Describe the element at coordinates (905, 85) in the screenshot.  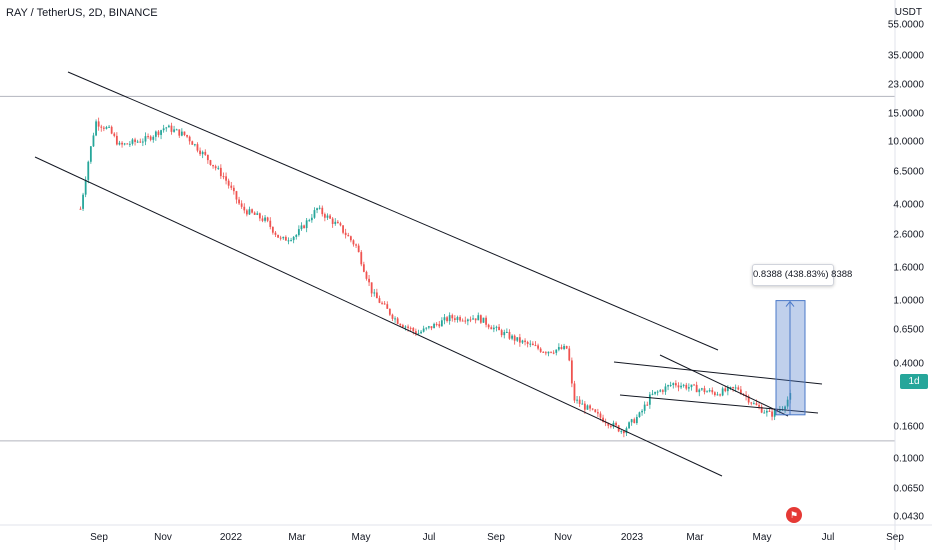
I see `price-axis-label: 23.0000` at that location.